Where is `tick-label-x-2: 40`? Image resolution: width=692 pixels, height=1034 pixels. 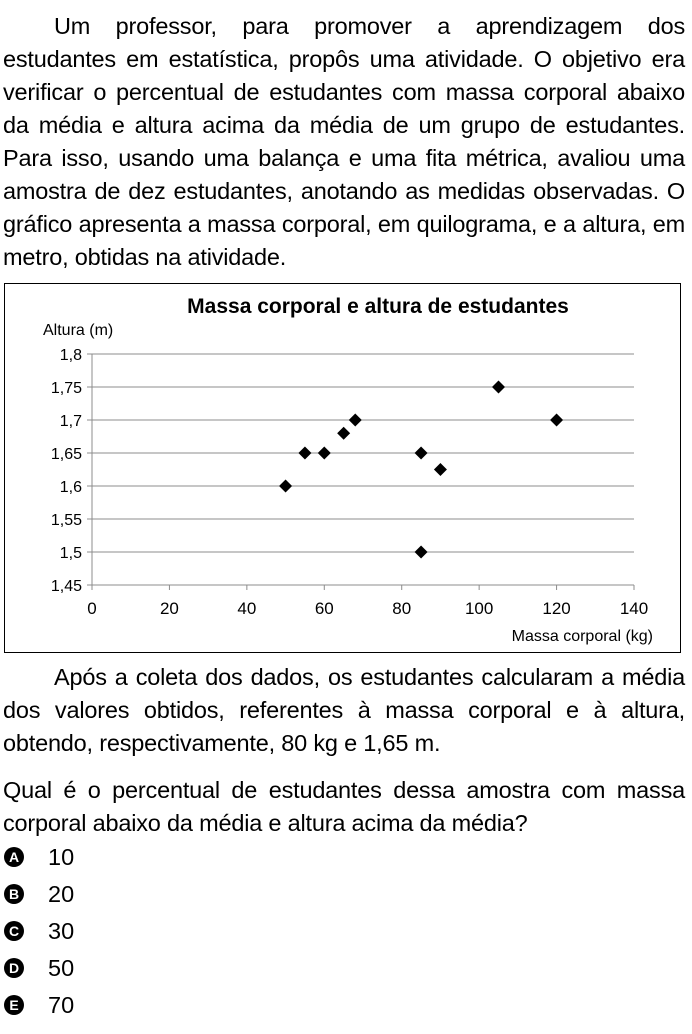
tick-label-x-2: 40 is located at coordinates (246, 608).